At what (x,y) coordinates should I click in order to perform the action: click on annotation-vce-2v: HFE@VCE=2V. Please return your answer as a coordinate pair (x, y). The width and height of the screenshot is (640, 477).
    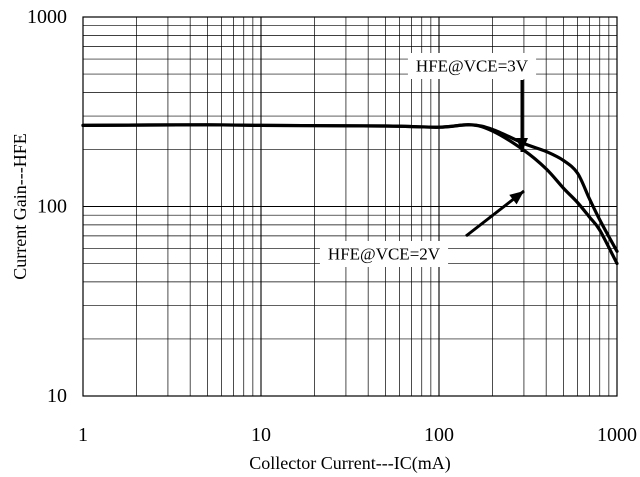
    Looking at the image, I should click on (384, 254).